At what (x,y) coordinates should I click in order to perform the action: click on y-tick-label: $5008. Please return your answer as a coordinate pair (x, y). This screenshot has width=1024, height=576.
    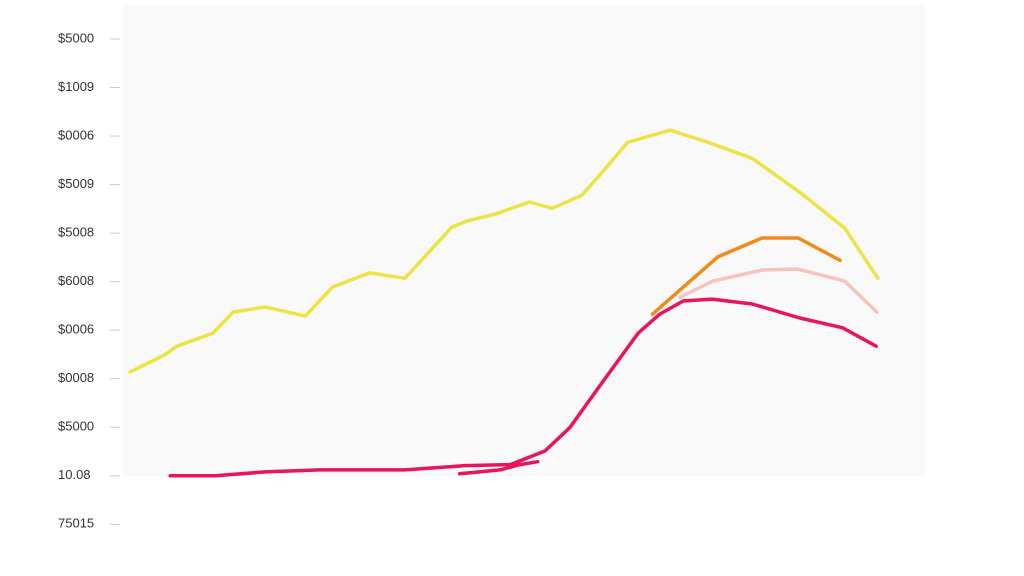
    Looking at the image, I should click on (76, 232).